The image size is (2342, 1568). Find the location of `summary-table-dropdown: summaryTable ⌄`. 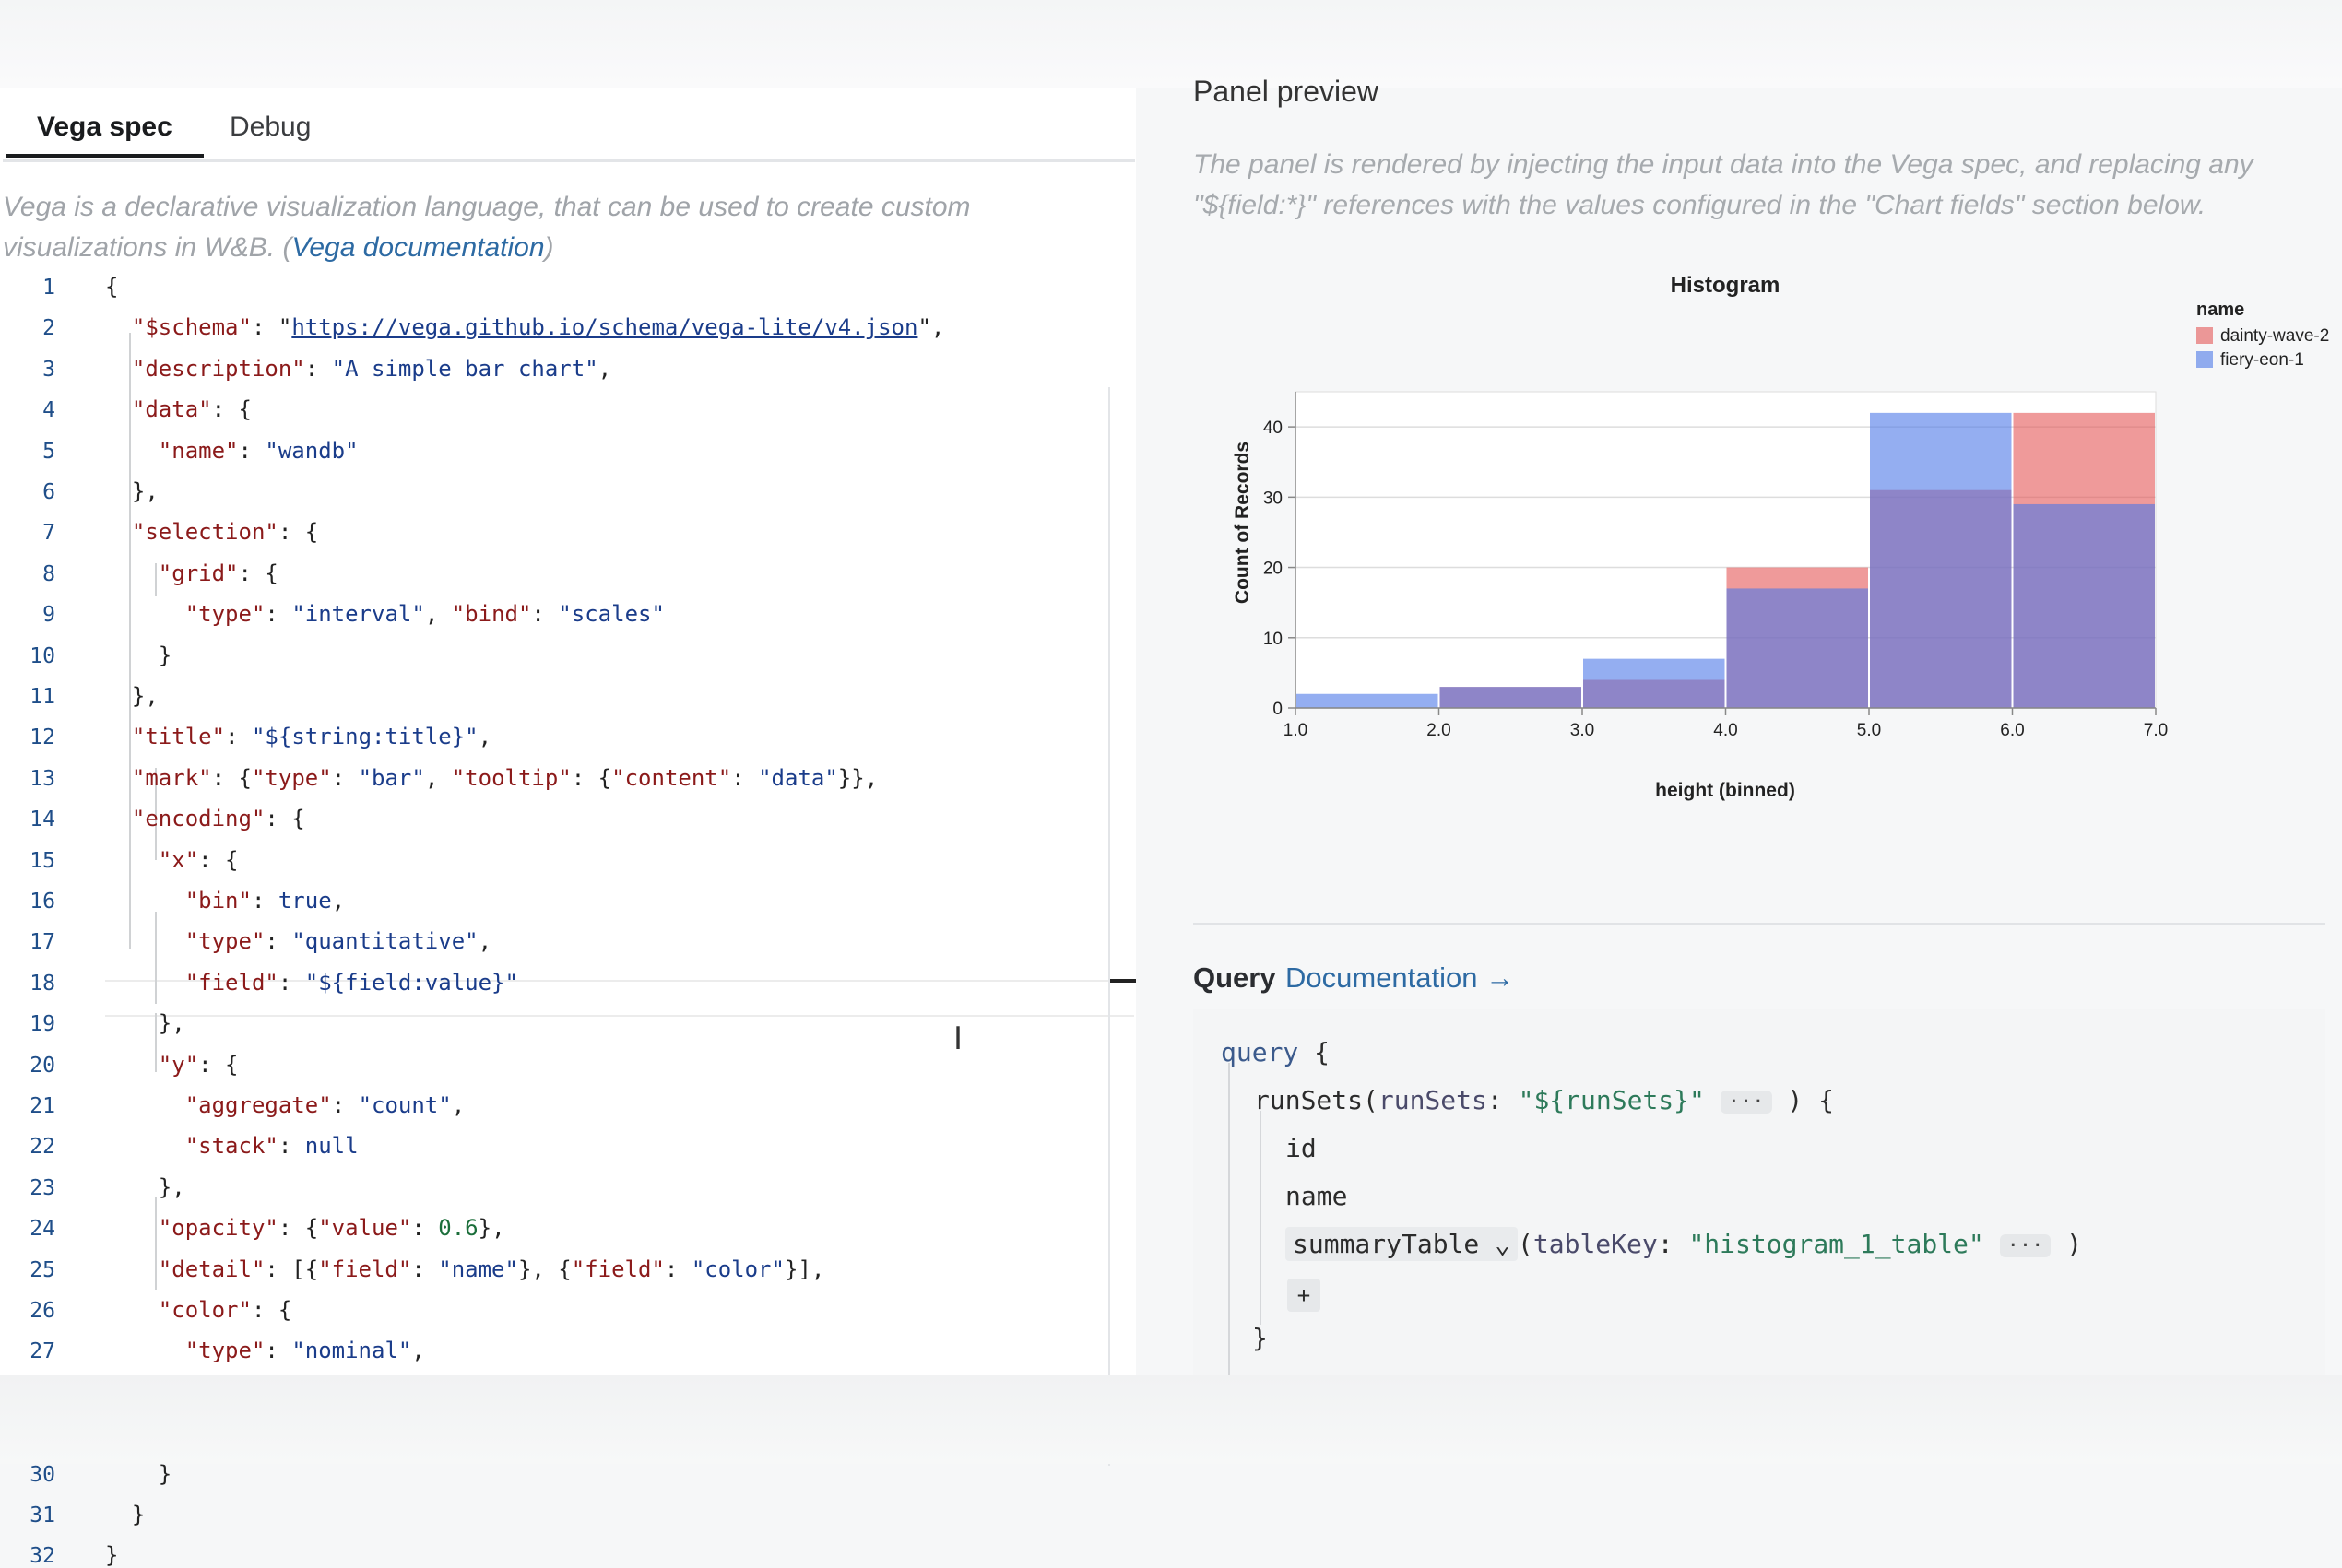

summary-table-dropdown: summaryTable ⌄ is located at coordinates (1402, 1244).